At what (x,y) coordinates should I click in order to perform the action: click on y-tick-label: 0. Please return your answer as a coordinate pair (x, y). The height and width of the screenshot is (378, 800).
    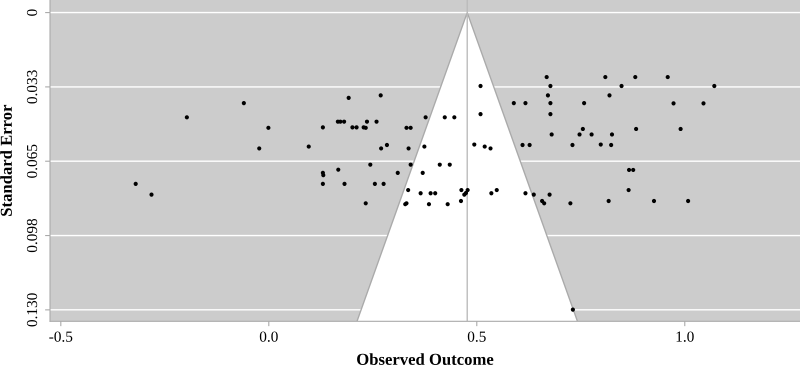
    Looking at the image, I should click on (32, 12).